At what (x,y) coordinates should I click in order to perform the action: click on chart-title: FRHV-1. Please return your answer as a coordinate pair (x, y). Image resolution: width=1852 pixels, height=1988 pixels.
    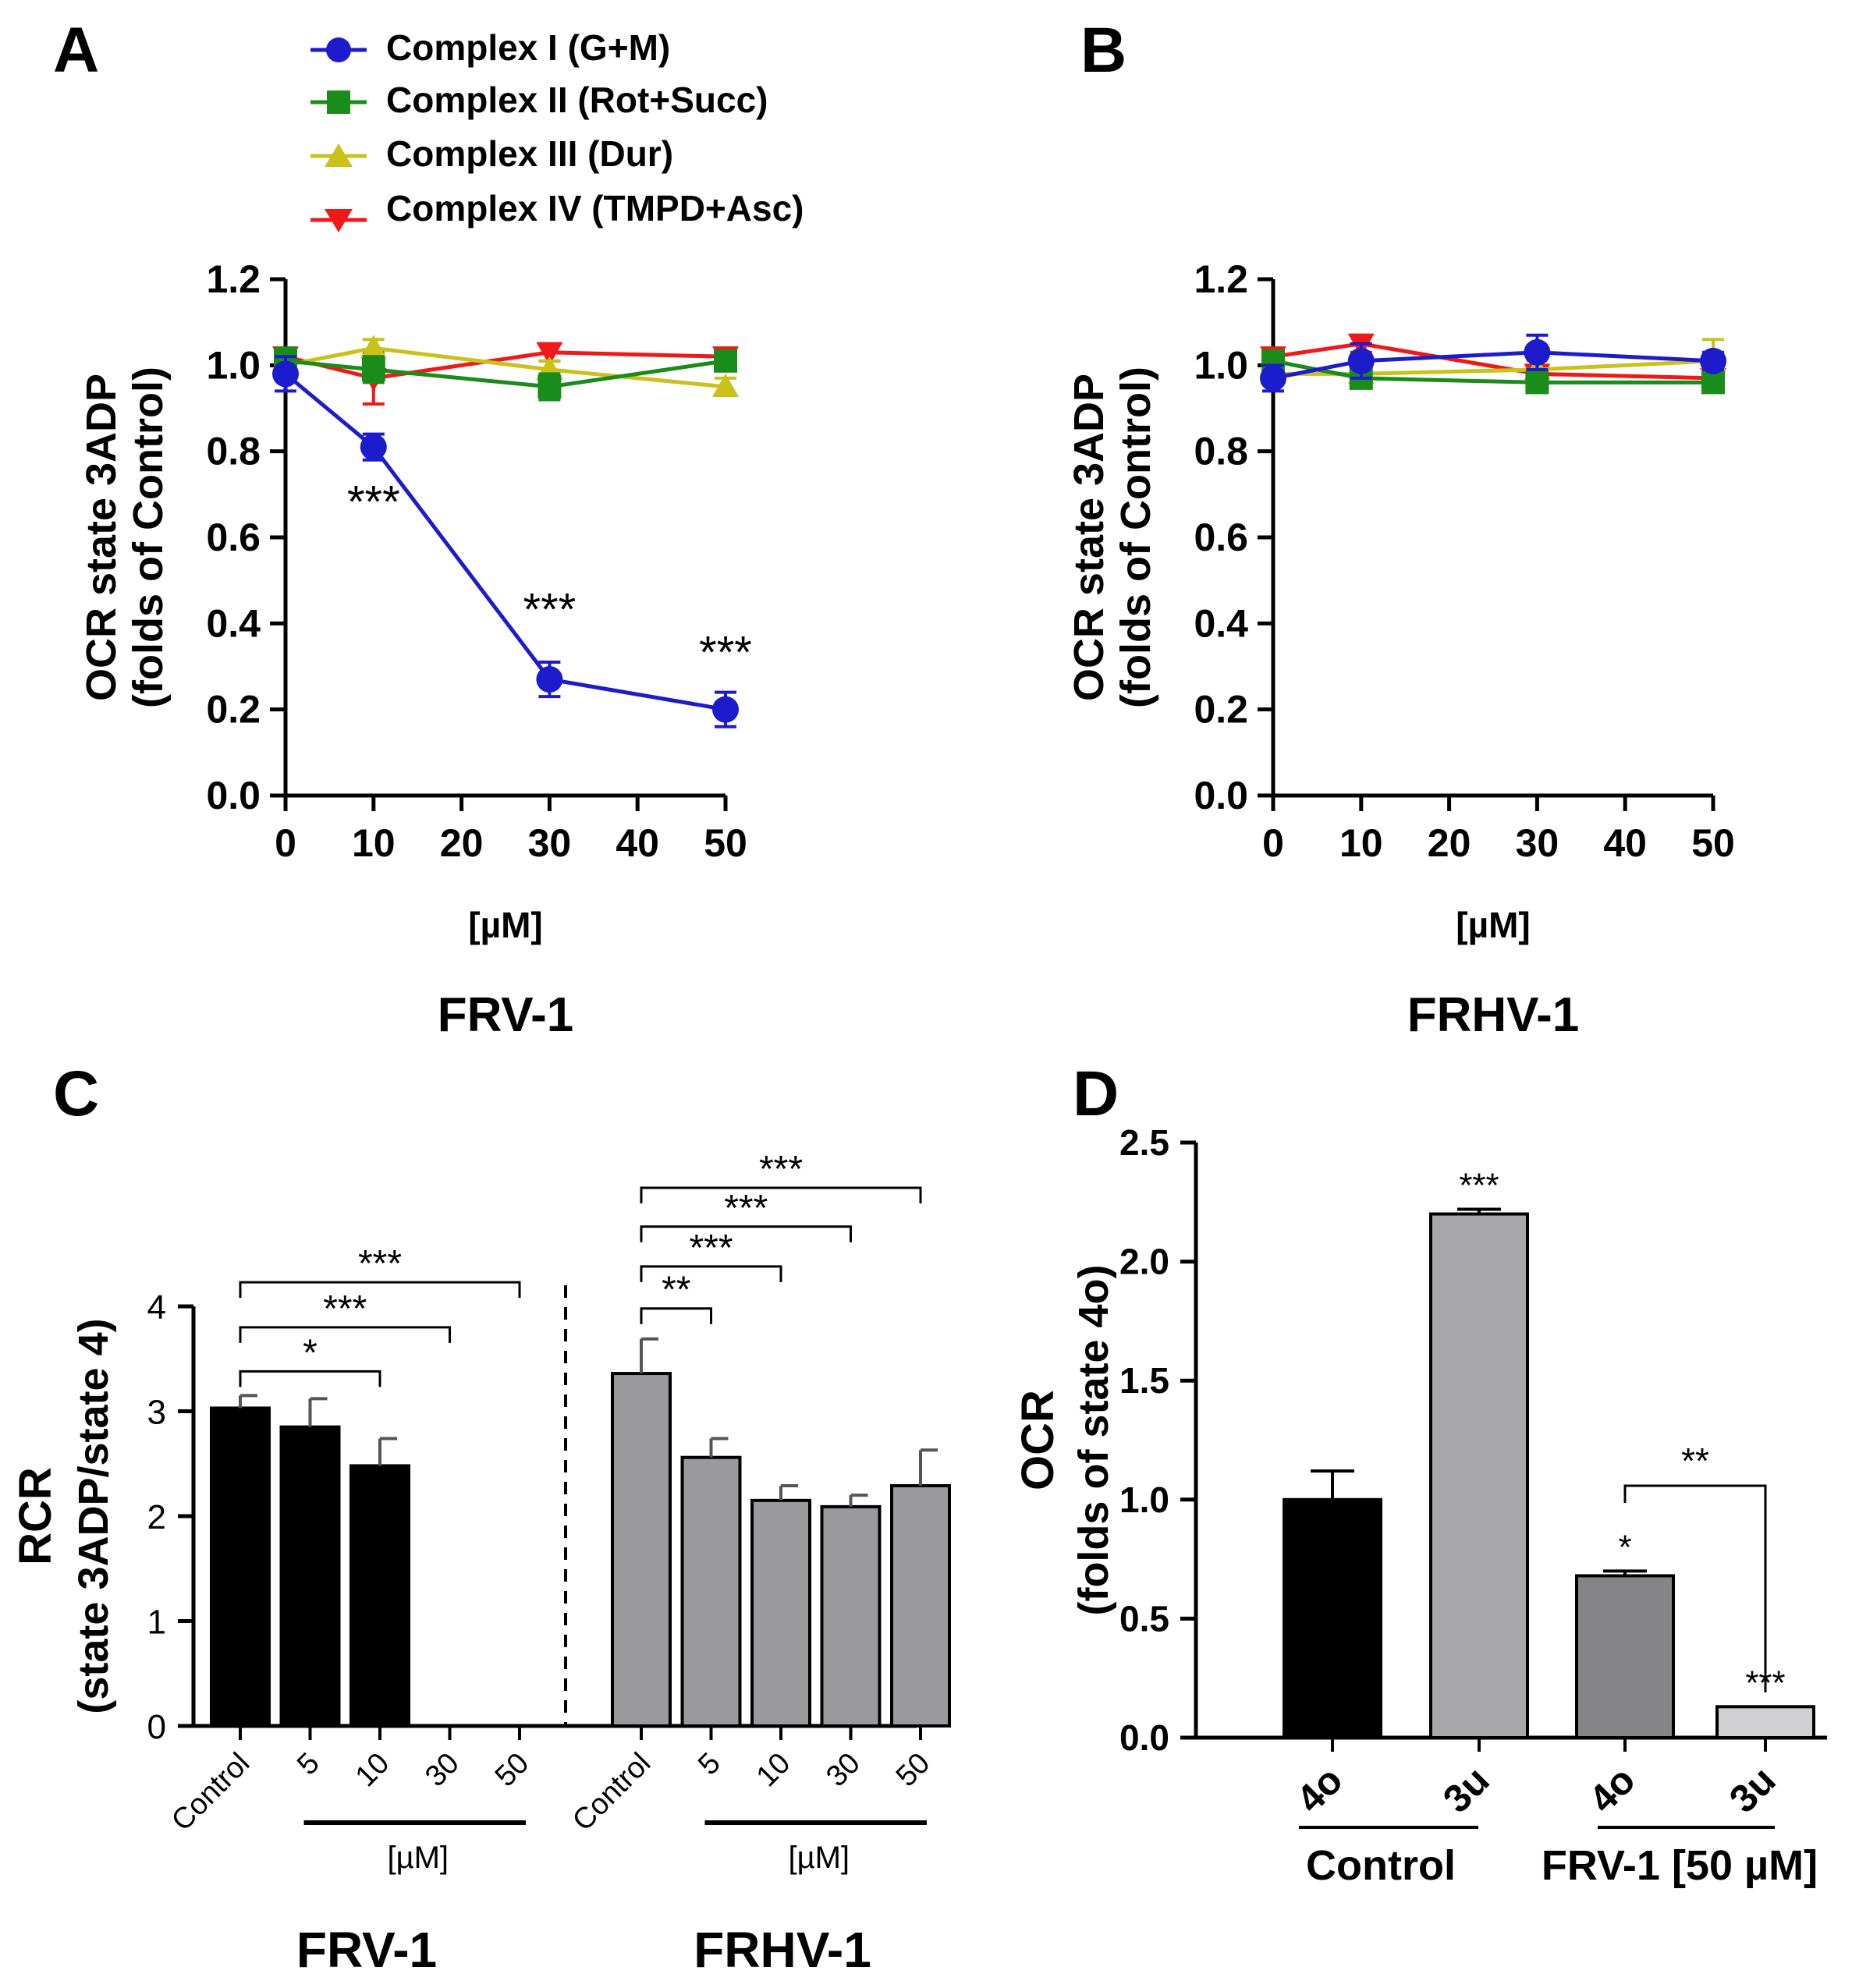
    Looking at the image, I should click on (1493, 1015).